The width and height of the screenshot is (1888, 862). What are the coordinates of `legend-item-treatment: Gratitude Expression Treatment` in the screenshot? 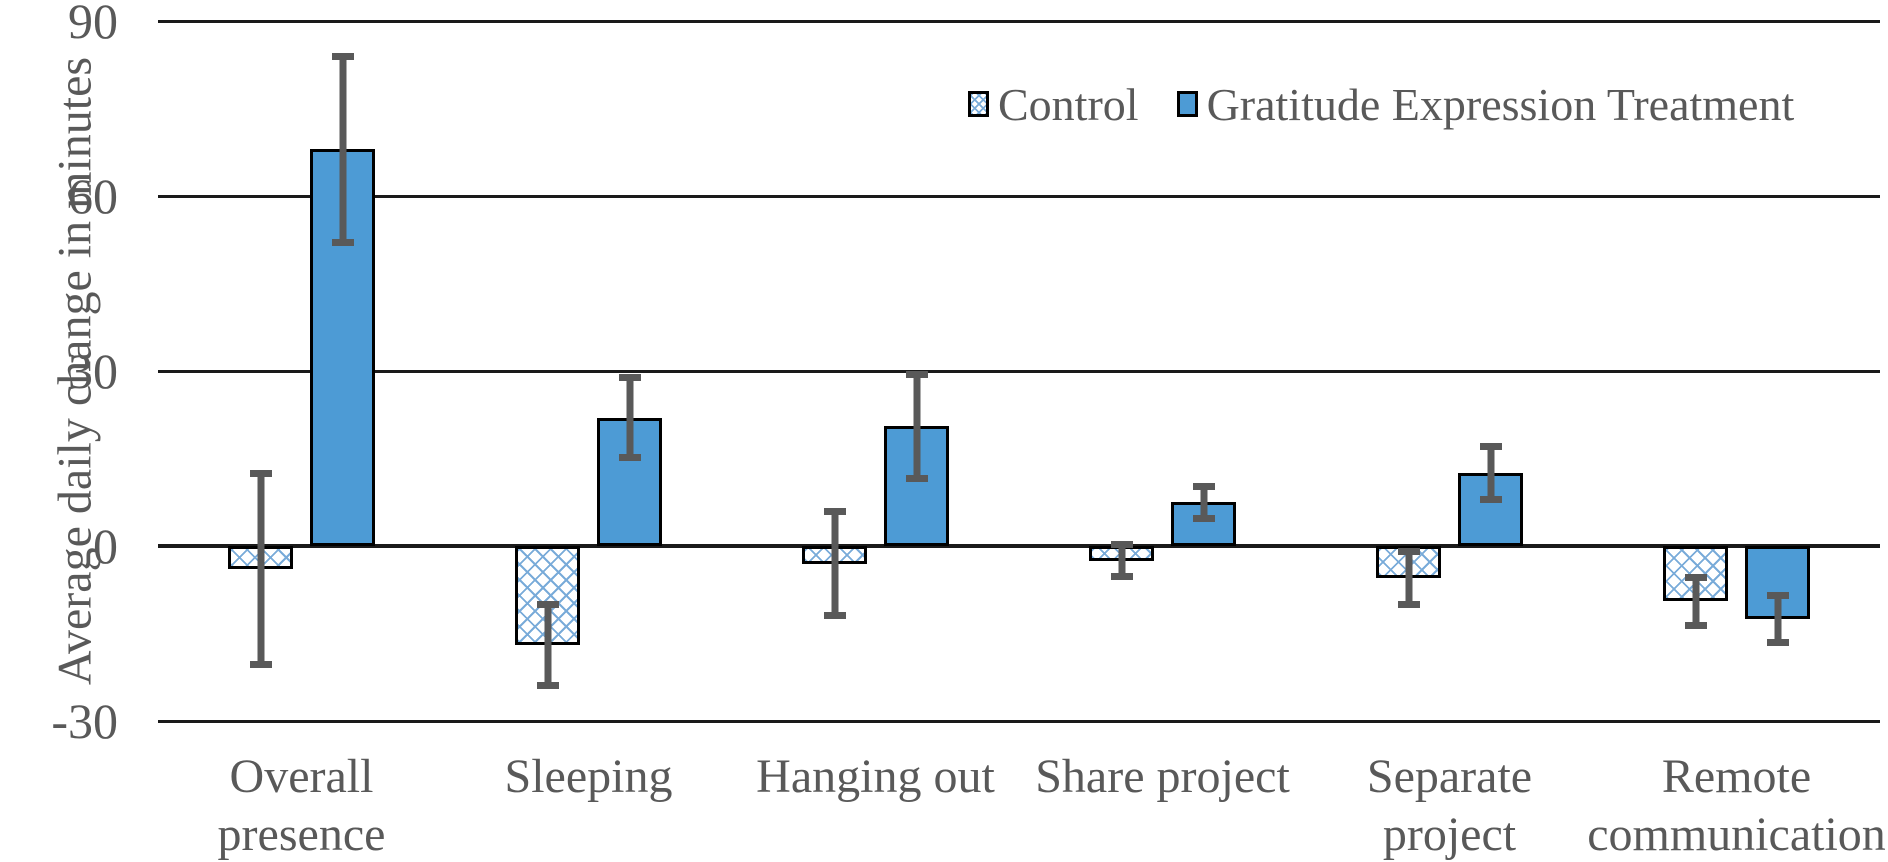 It's located at (1485, 104).